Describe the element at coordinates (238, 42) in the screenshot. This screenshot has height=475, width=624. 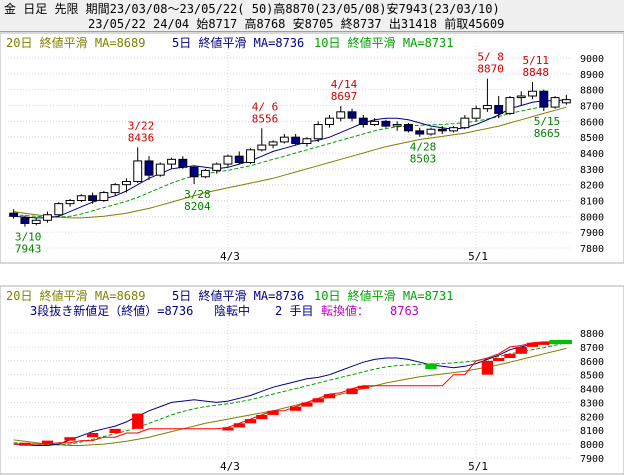
I see `top-legend-ma5: 5日 終値平滑 MA=8736` at that location.